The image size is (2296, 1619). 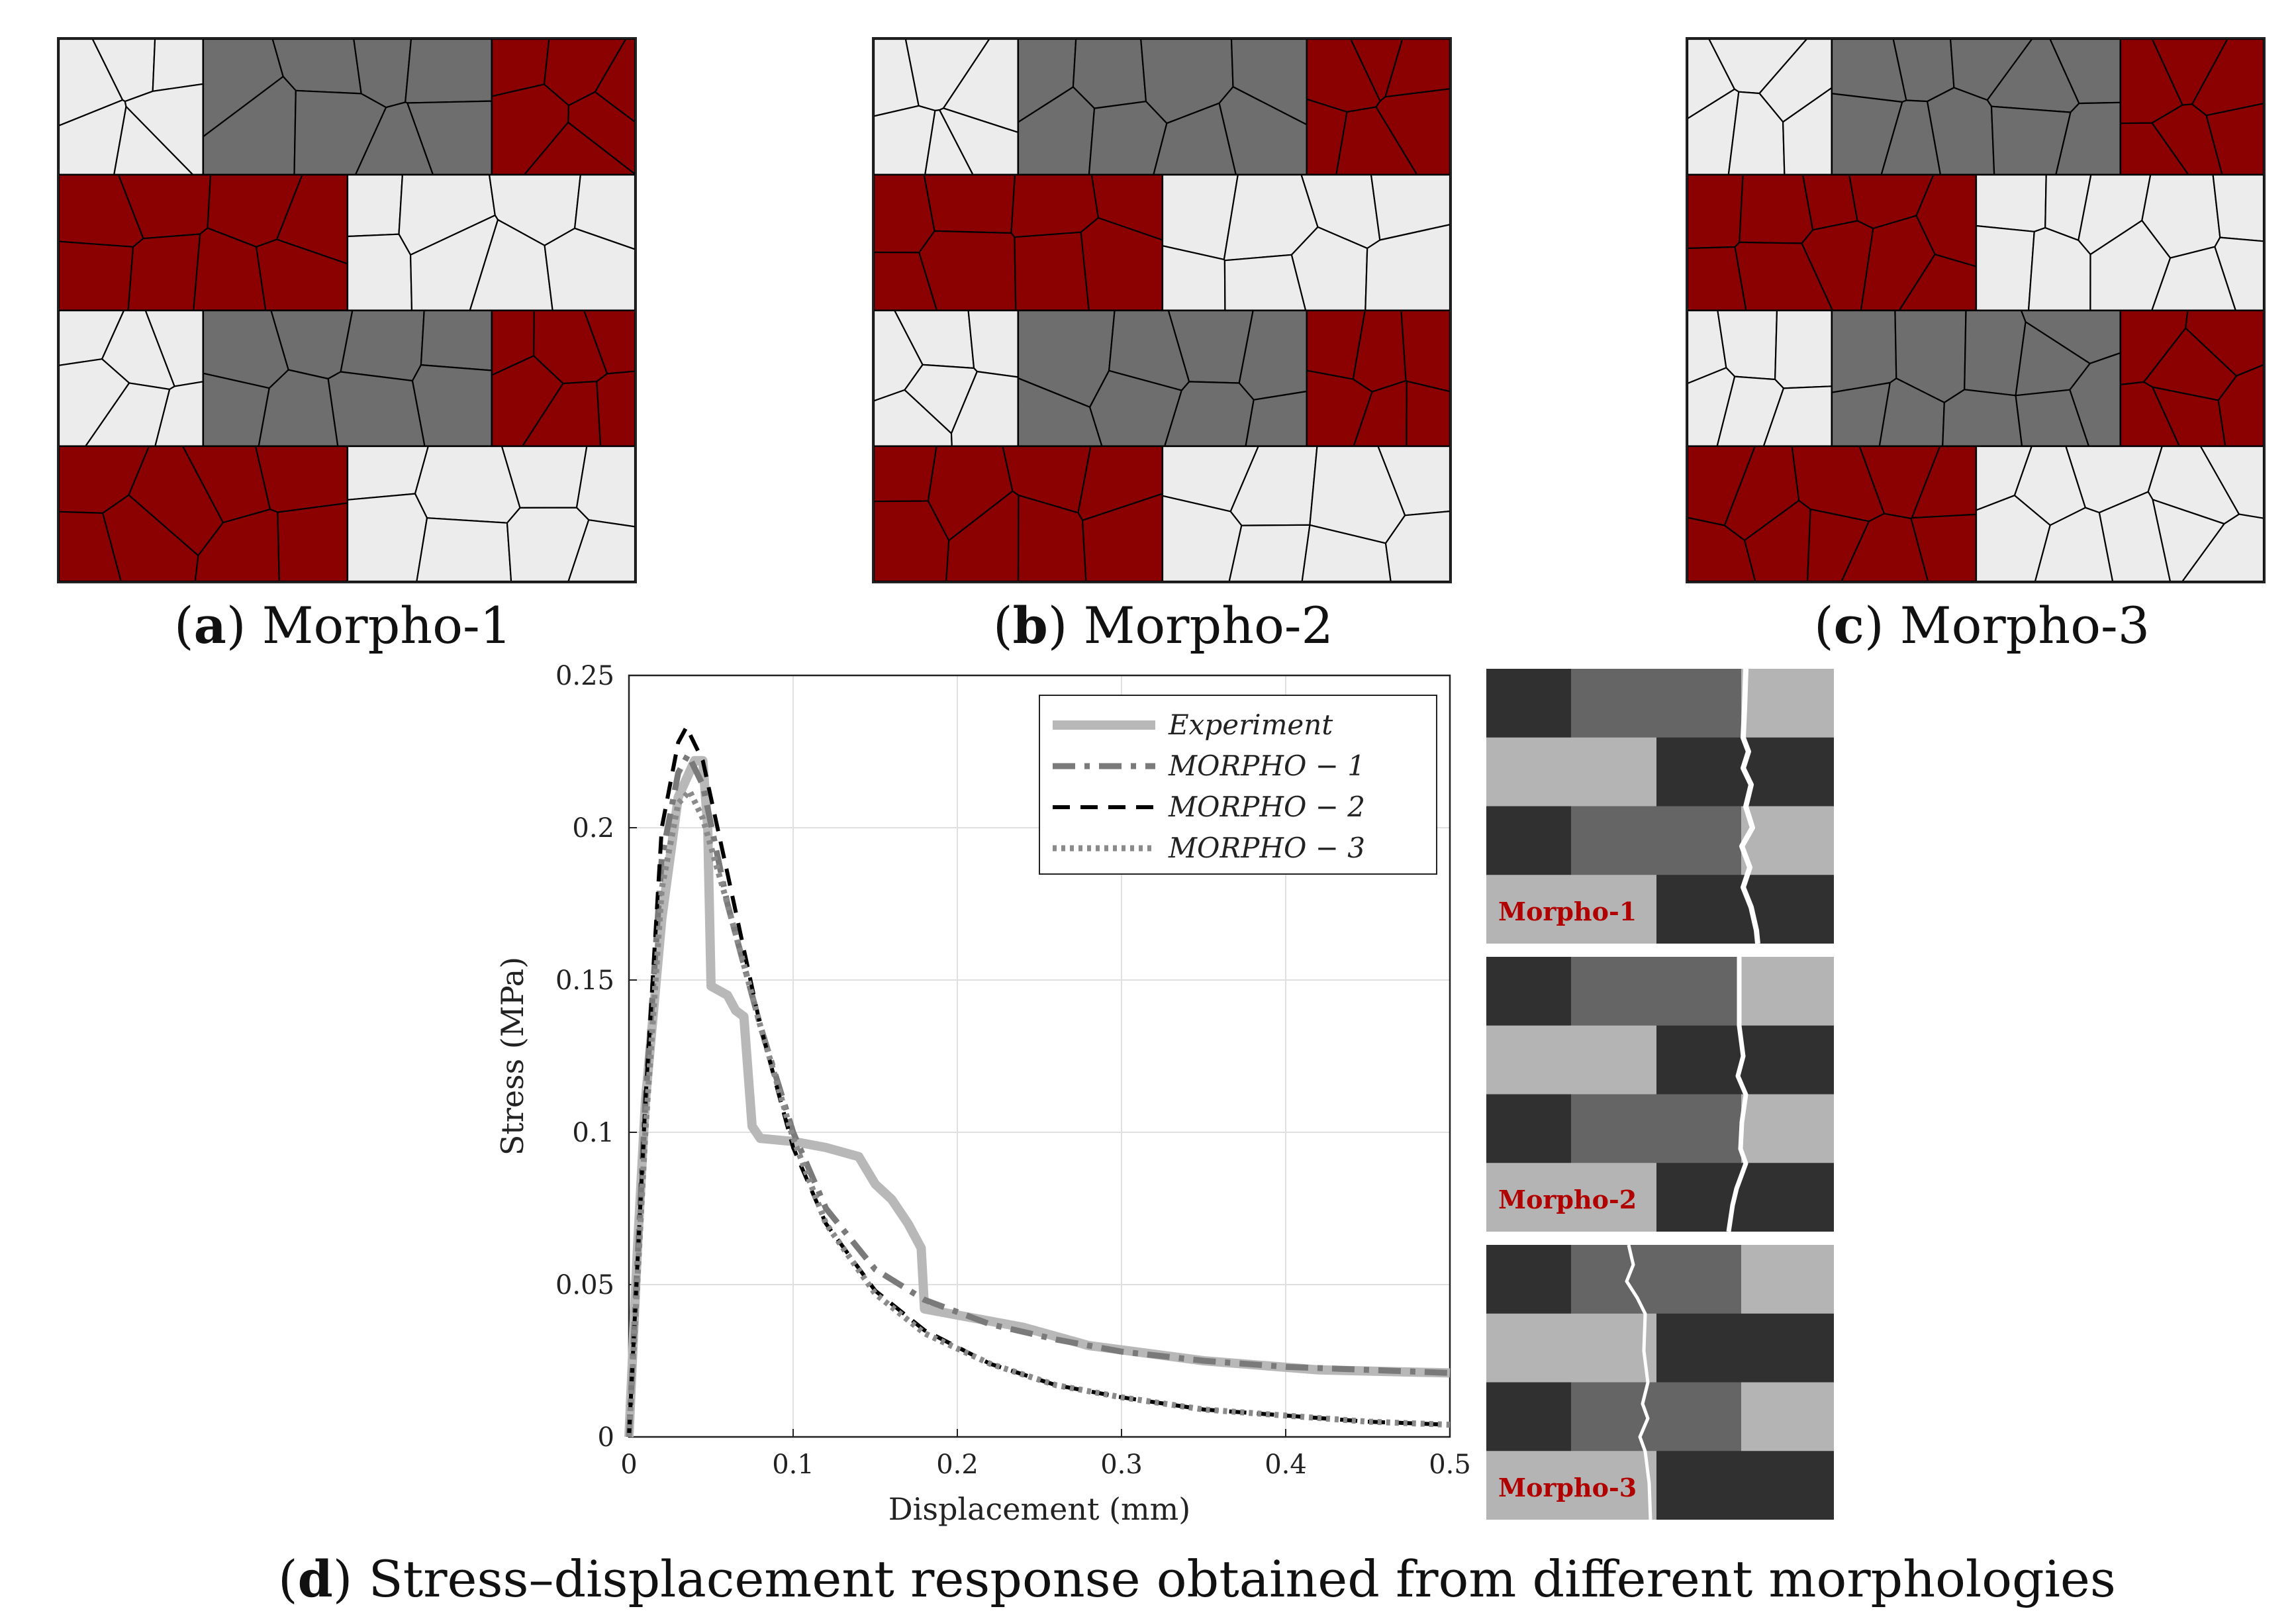 I want to click on legend-label: Experiment, so click(x=1250, y=725).